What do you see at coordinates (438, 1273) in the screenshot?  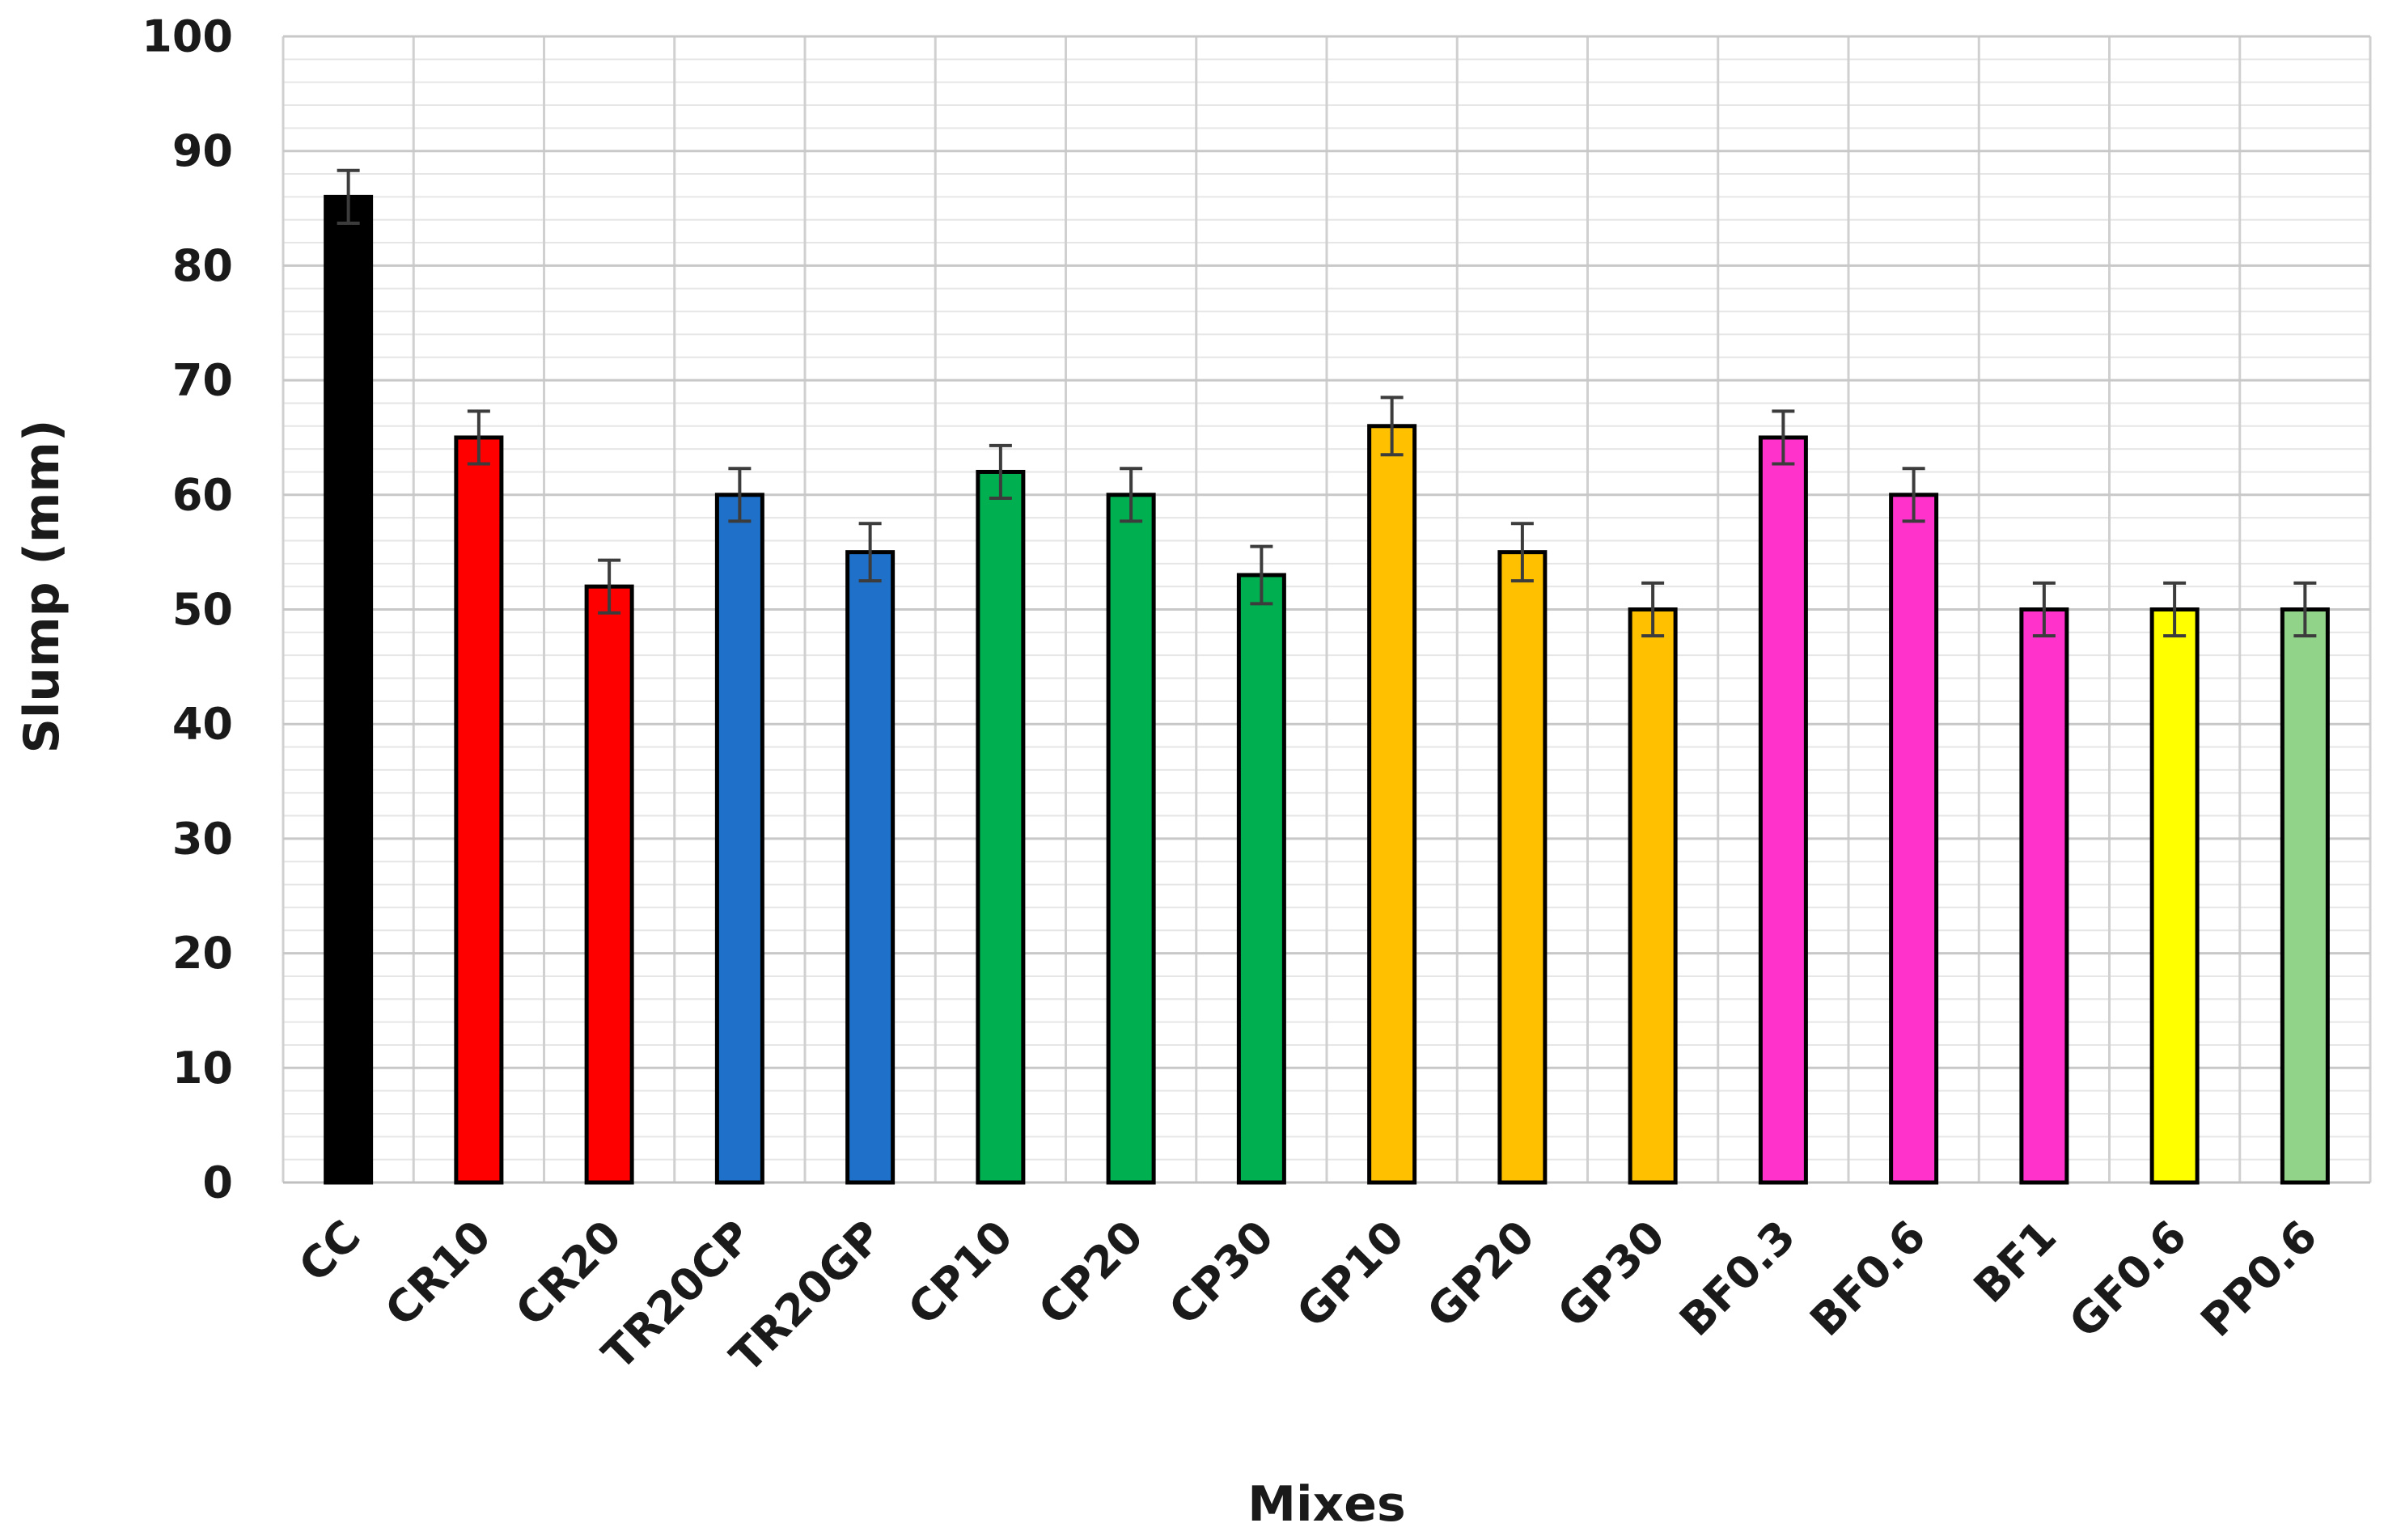 I see `x-tick-label: CR10` at bounding box center [438, 1273].